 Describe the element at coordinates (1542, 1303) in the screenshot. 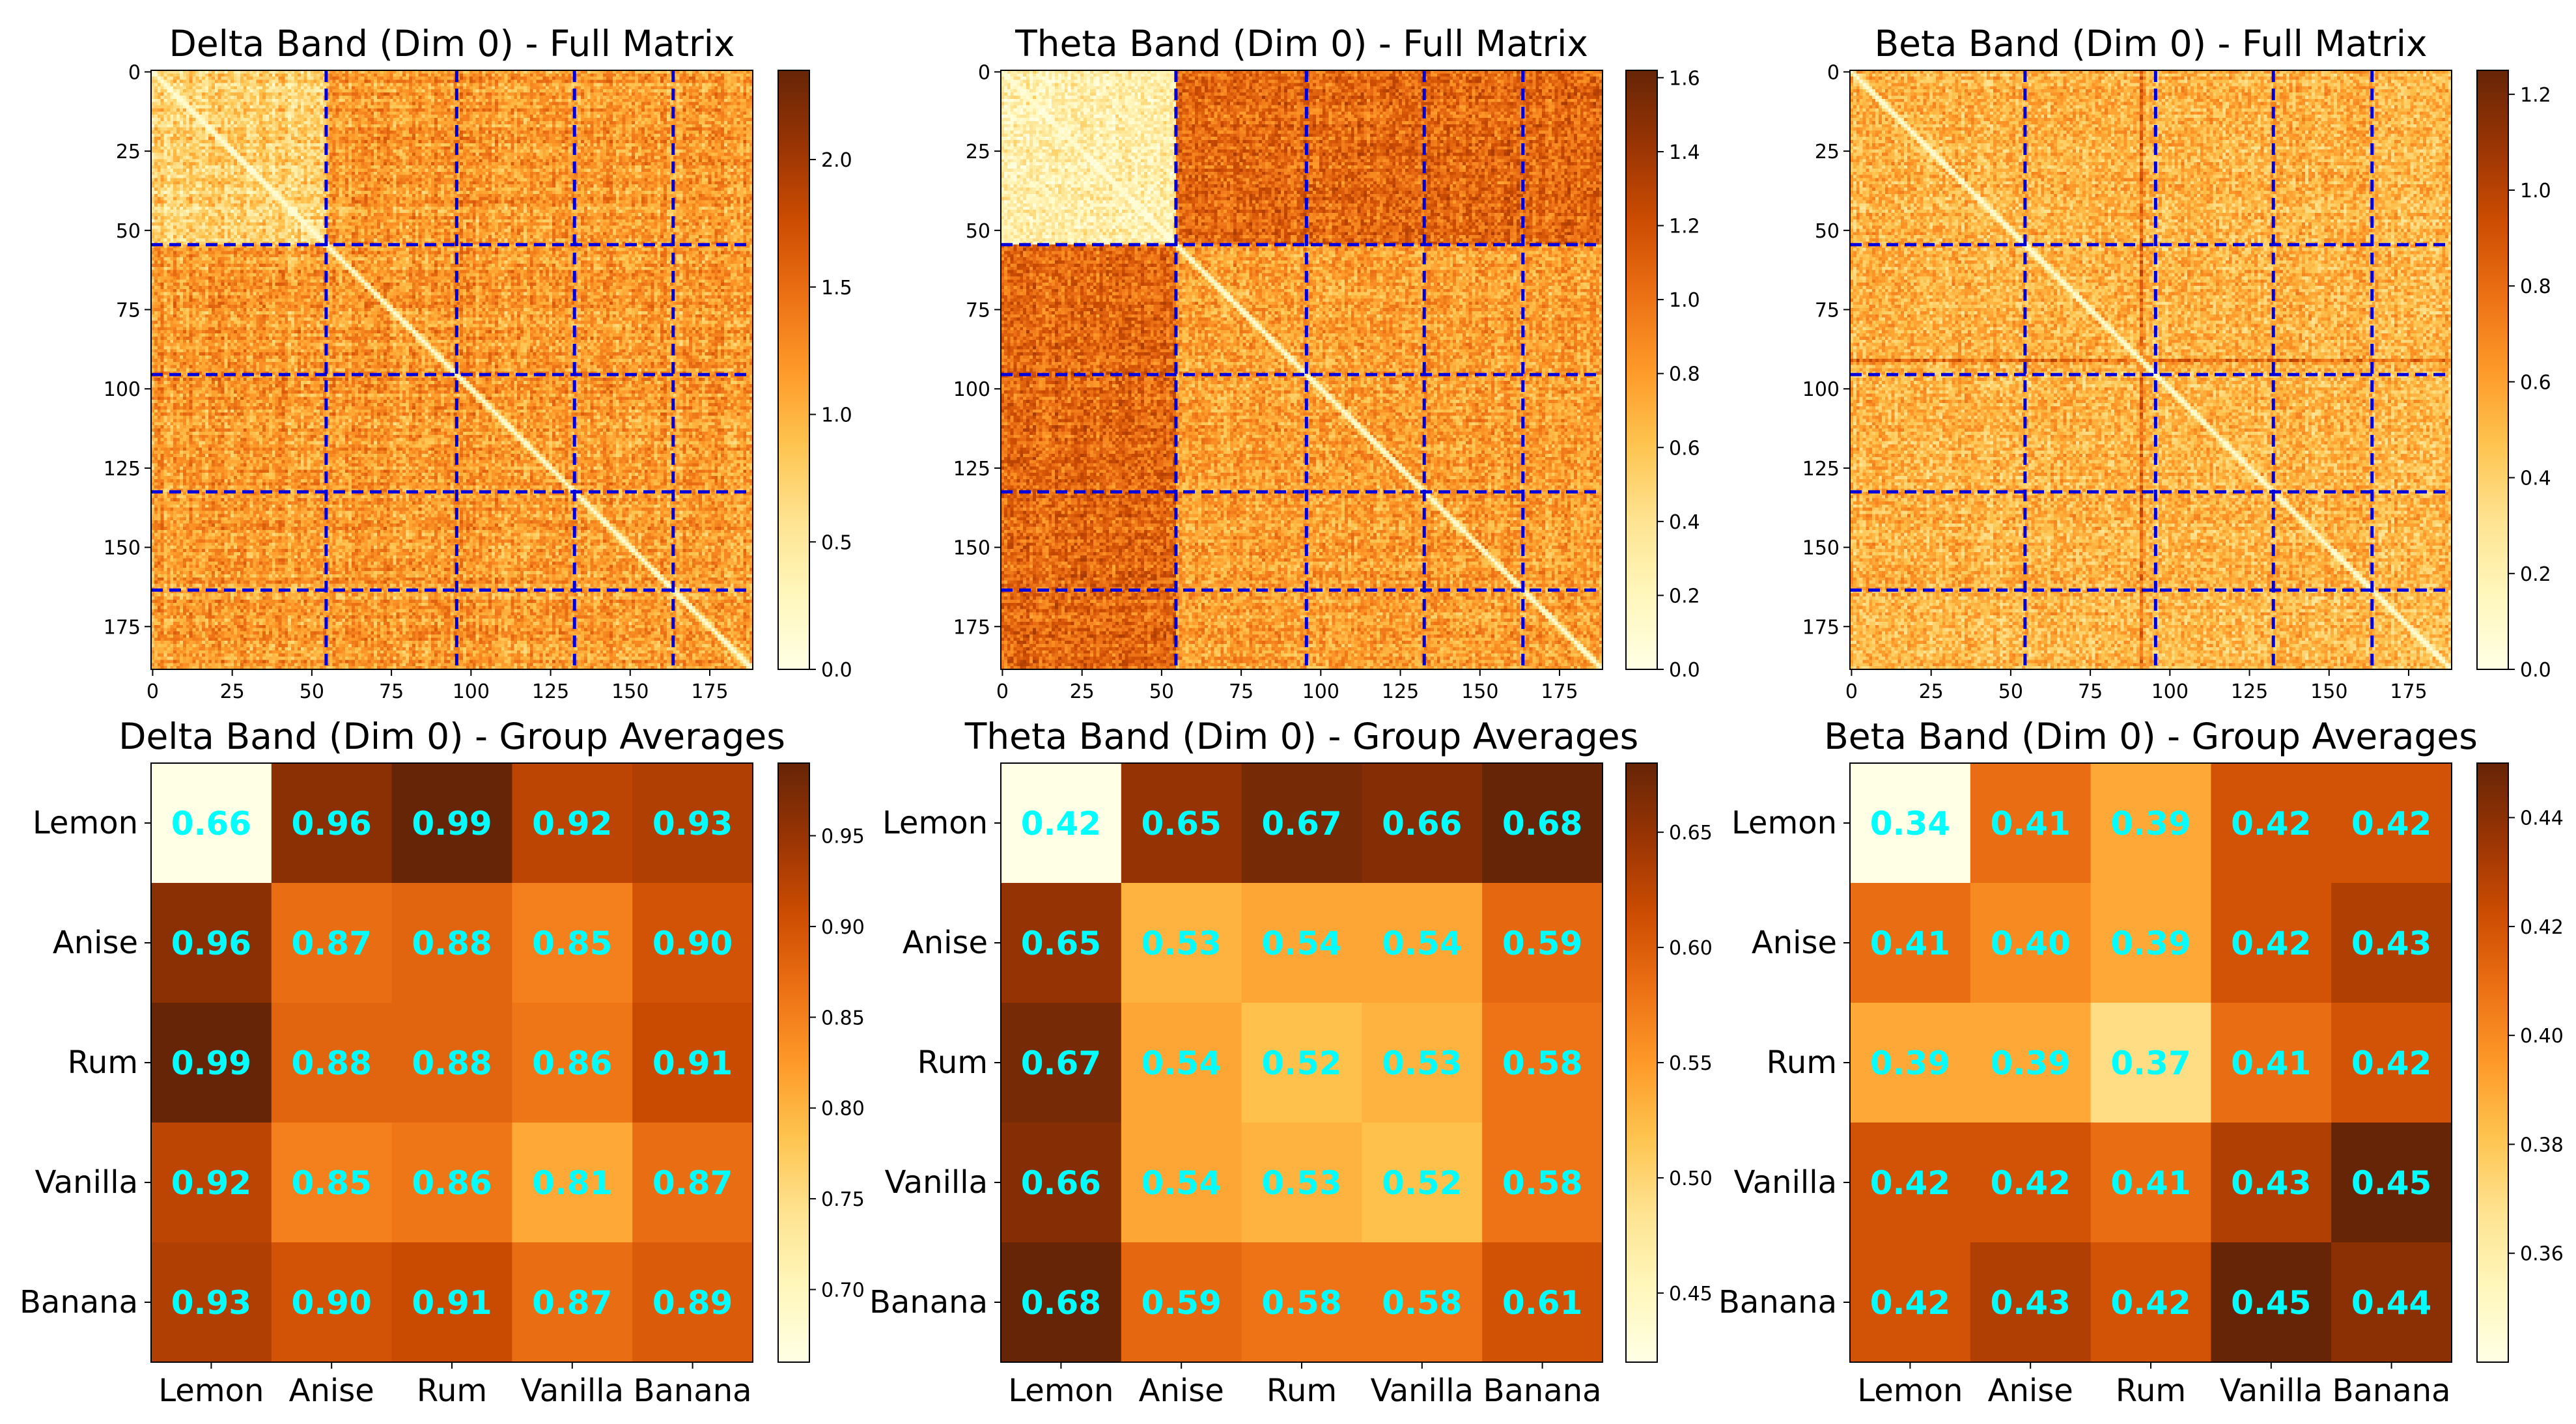

I see `cell-value-label: 0.61` at that location.